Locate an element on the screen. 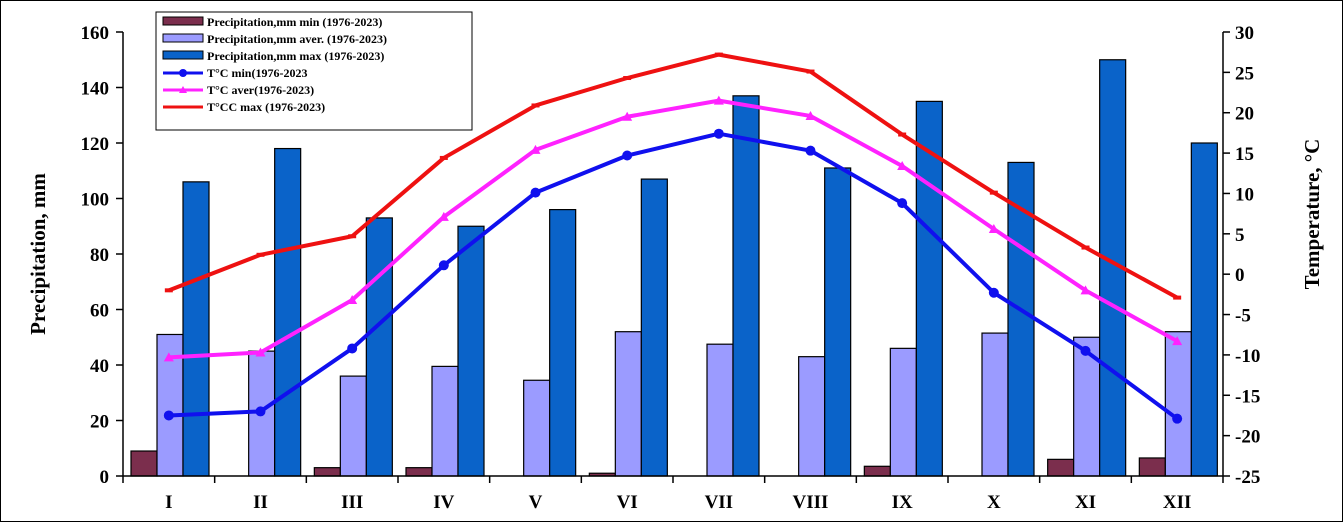  legend-label: Precipitation,mm max (1976-2023) is located at coordinates (295, 56).